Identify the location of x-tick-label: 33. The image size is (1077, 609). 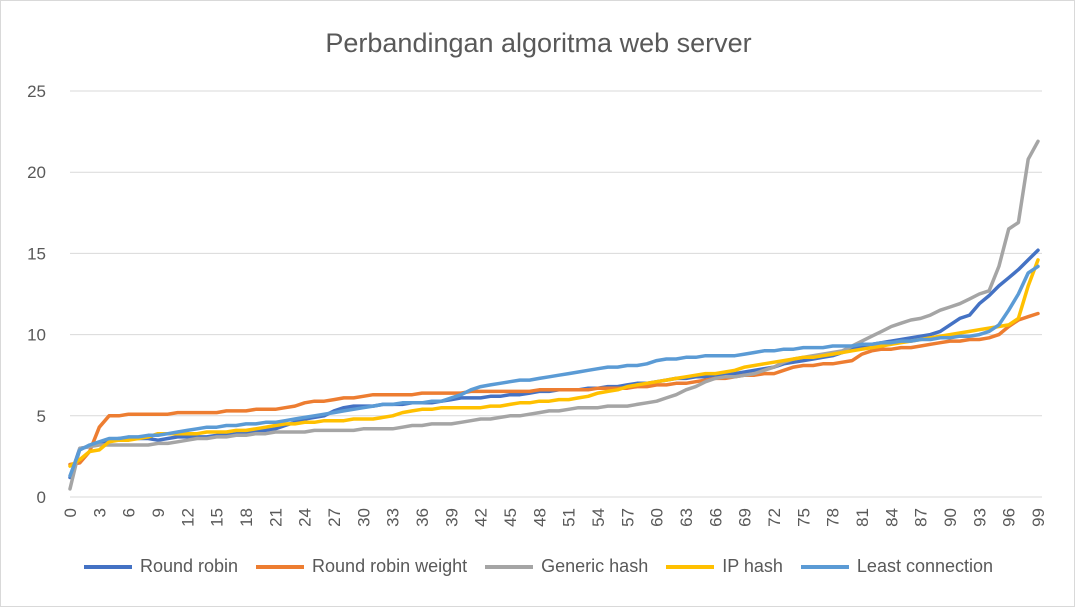
(393, 517).